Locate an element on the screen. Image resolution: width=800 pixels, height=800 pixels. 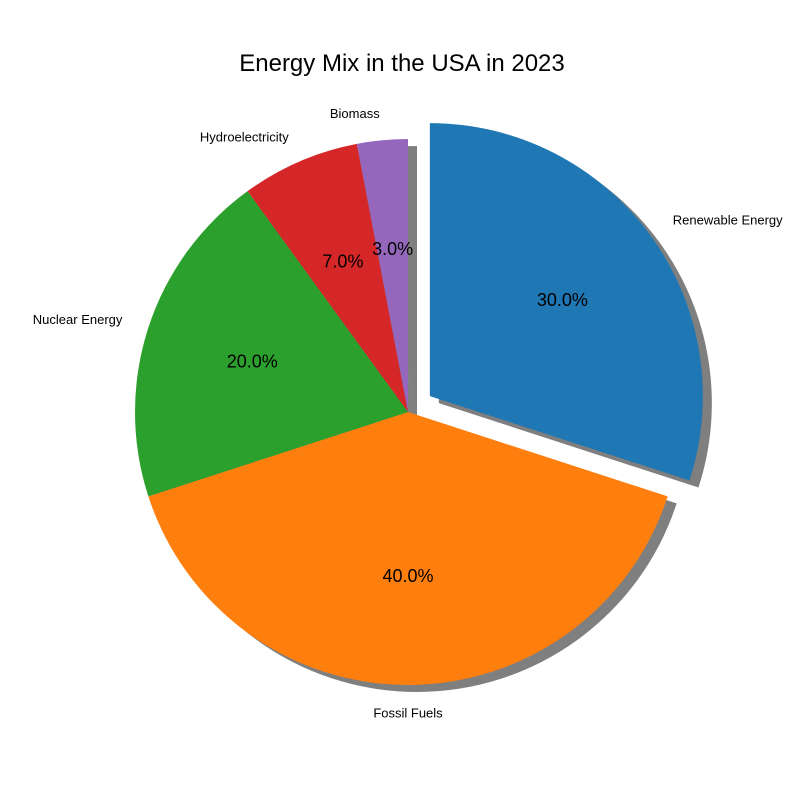
slice-label-hydroelectricity: Hydroelectricity is located at coordinates (244, 136).